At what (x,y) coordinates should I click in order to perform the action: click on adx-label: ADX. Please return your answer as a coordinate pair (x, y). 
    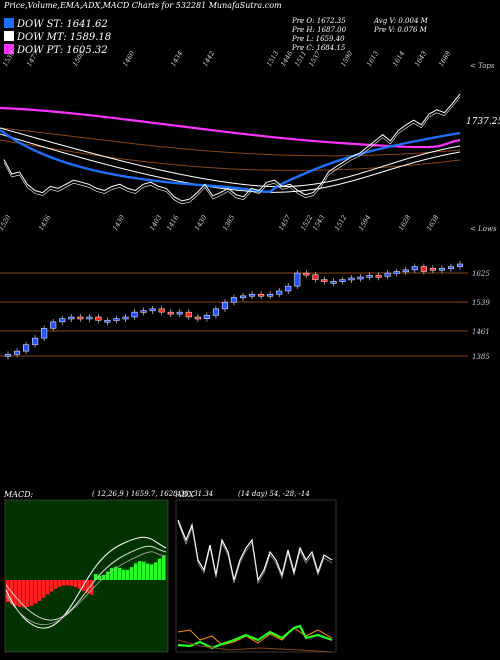
    Looking at the image, I should click on (185, 494).